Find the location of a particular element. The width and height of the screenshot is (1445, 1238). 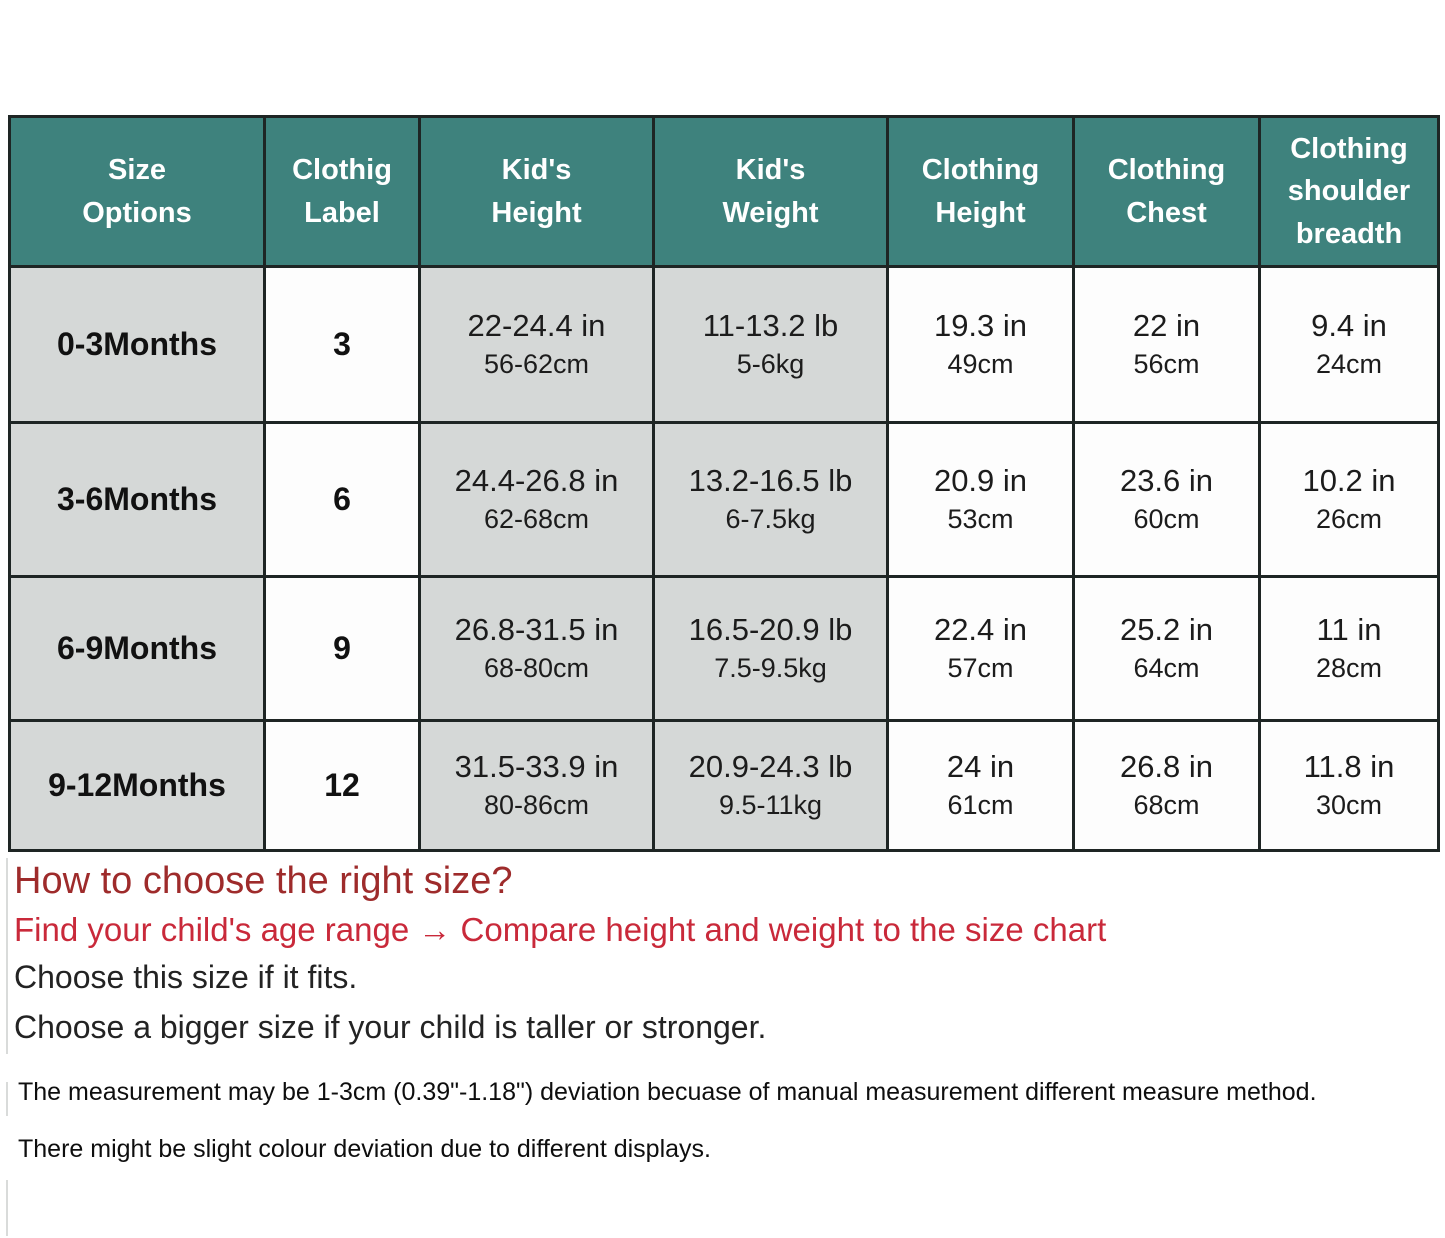

value-cm: 62-68cm is located at coordinates (536, 519).